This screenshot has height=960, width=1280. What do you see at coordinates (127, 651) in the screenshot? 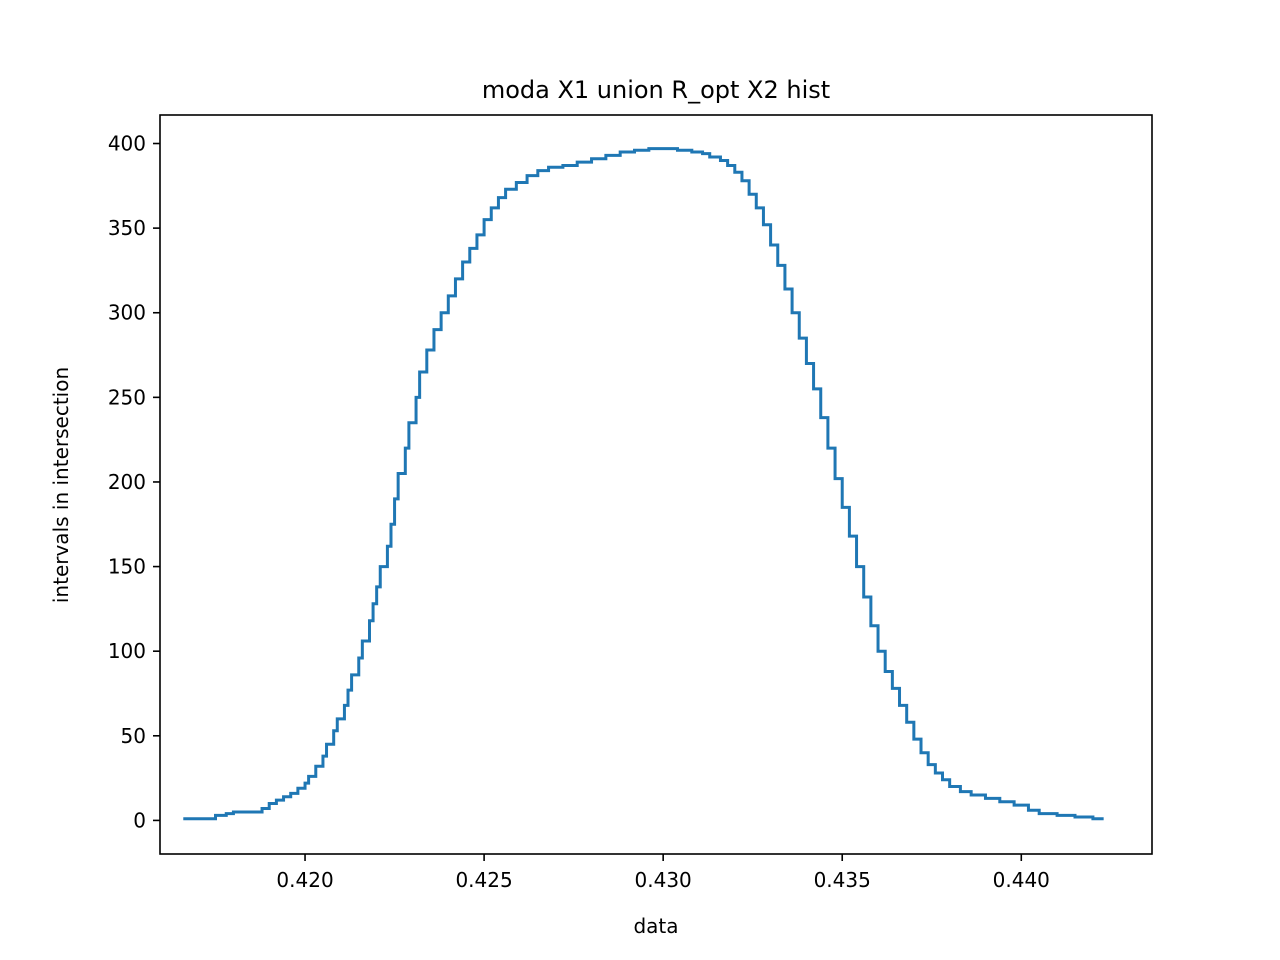
I see `y-tick-label: 100` at bounding box center [127, 651].